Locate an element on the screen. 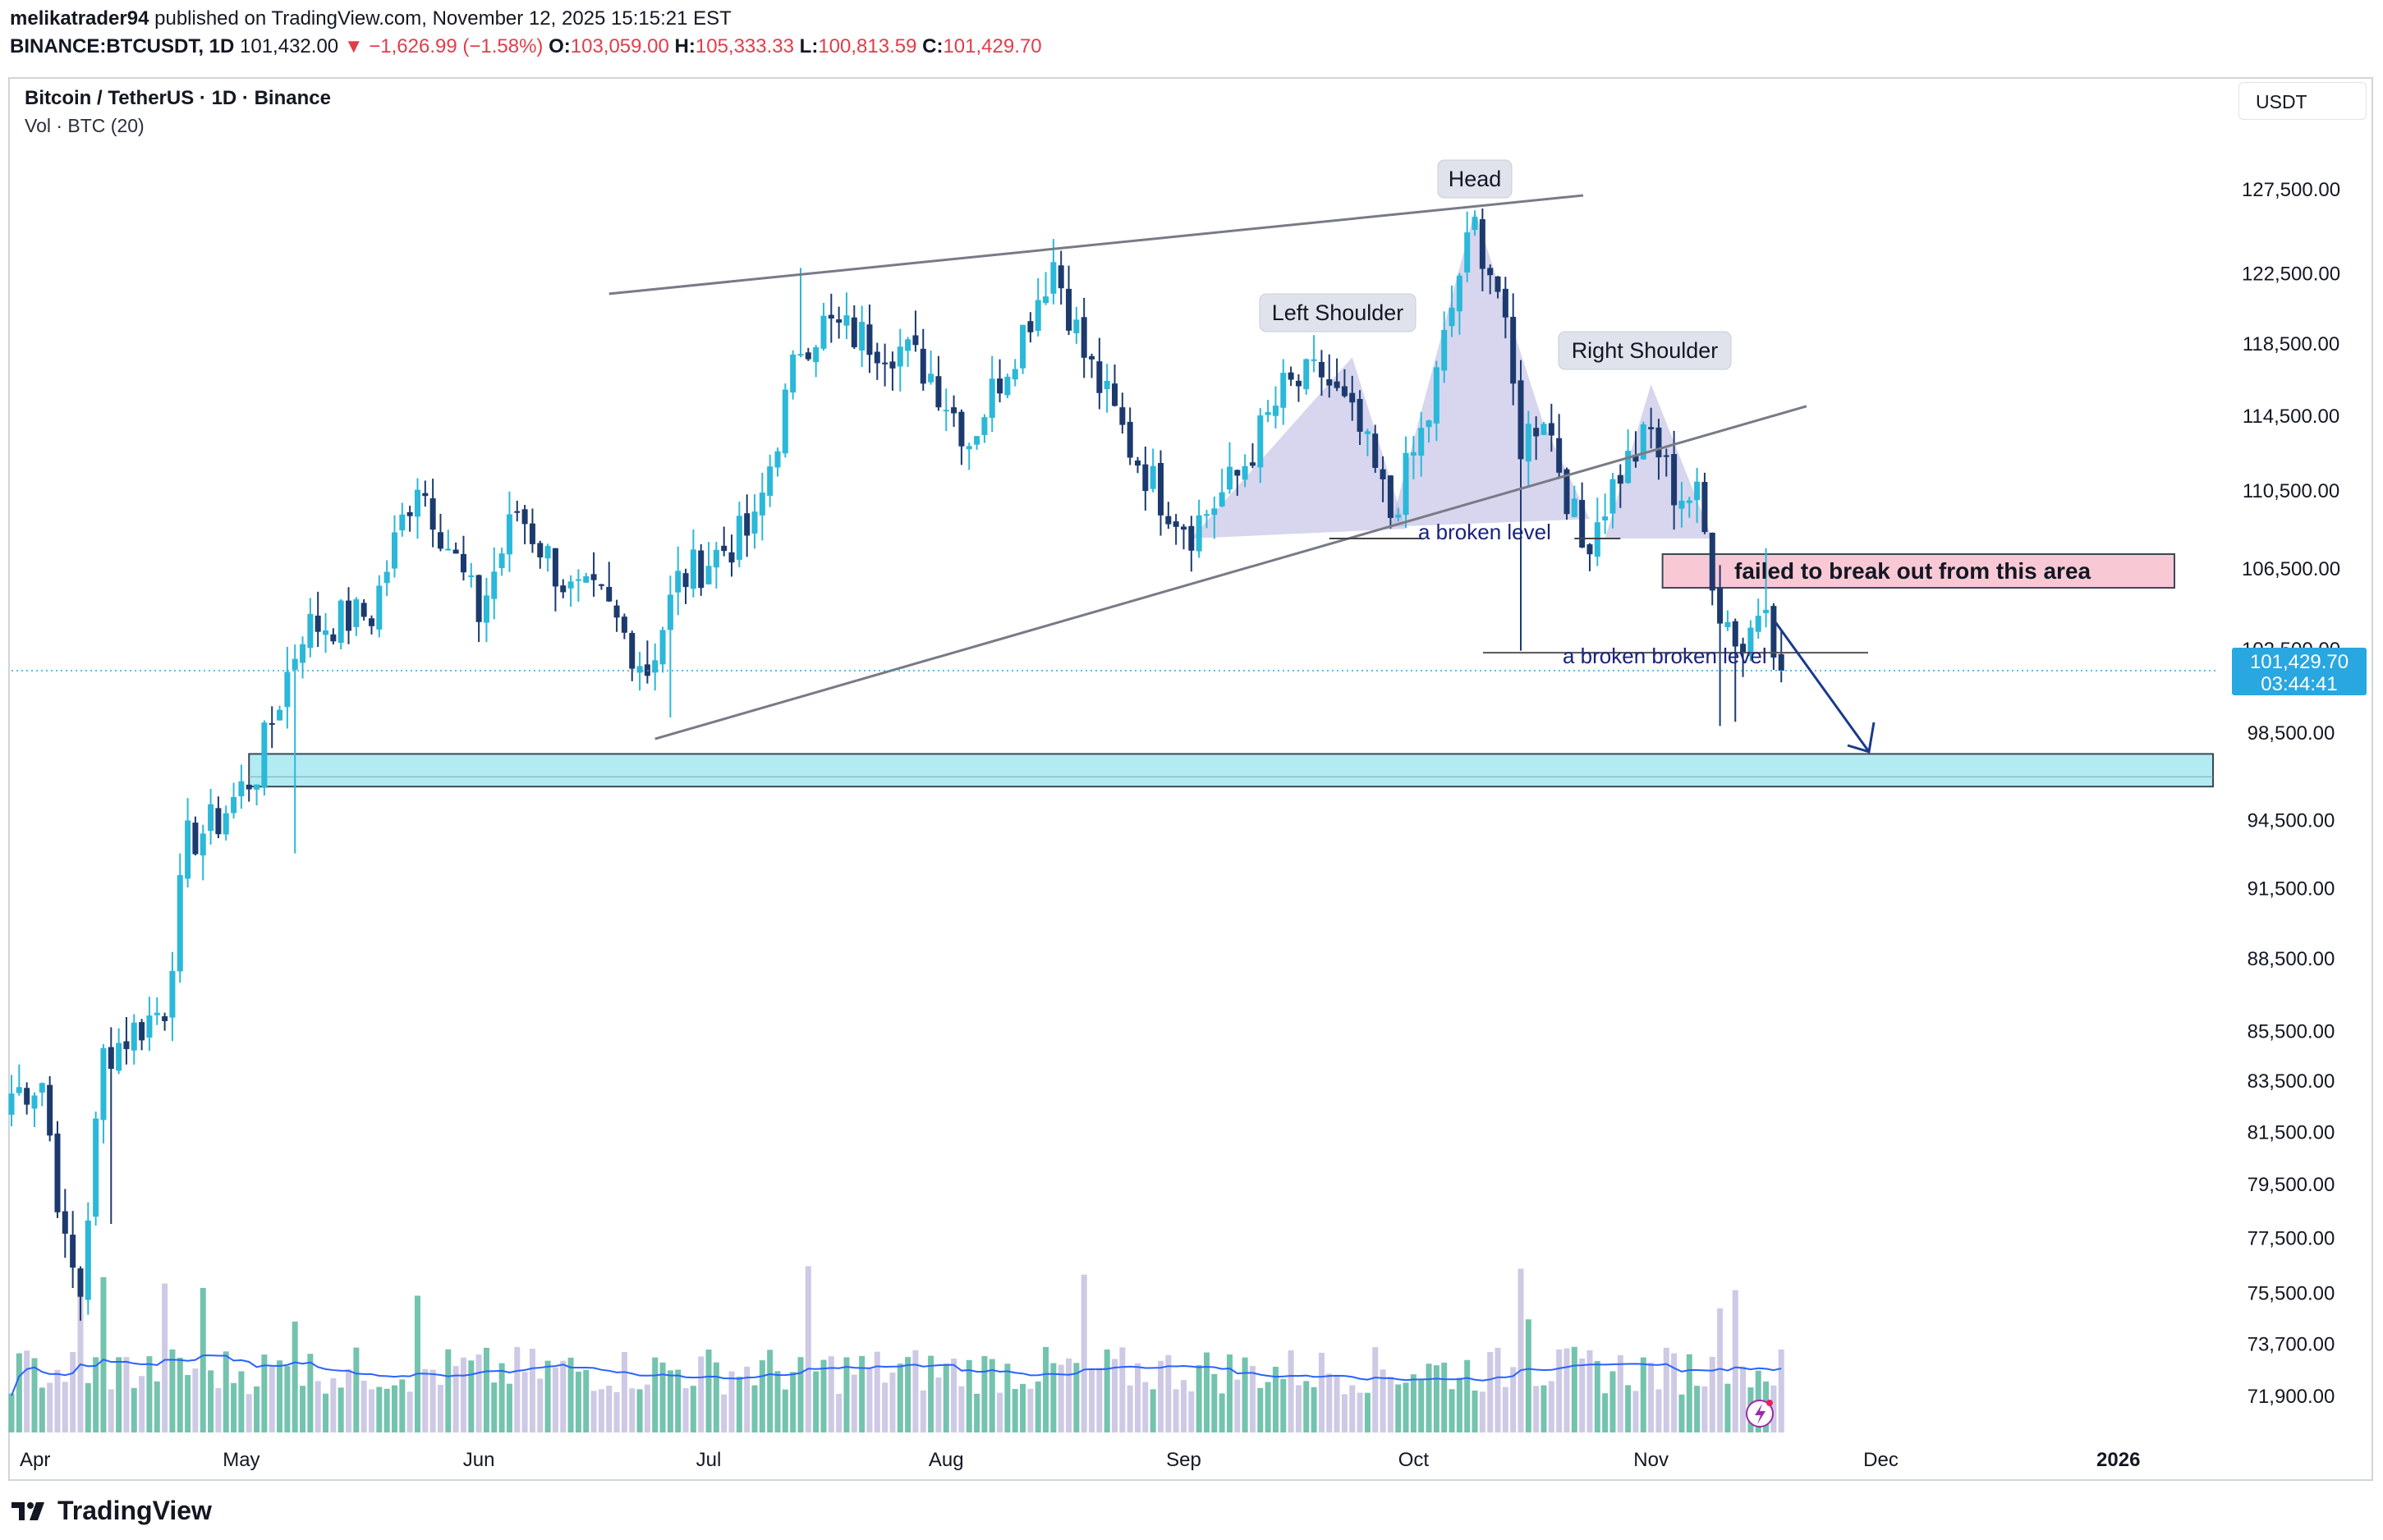 The height and width of the screenshot is (1540, 2383). price-tick-label: 127,500.00 is located at coordinates (2291, 190).